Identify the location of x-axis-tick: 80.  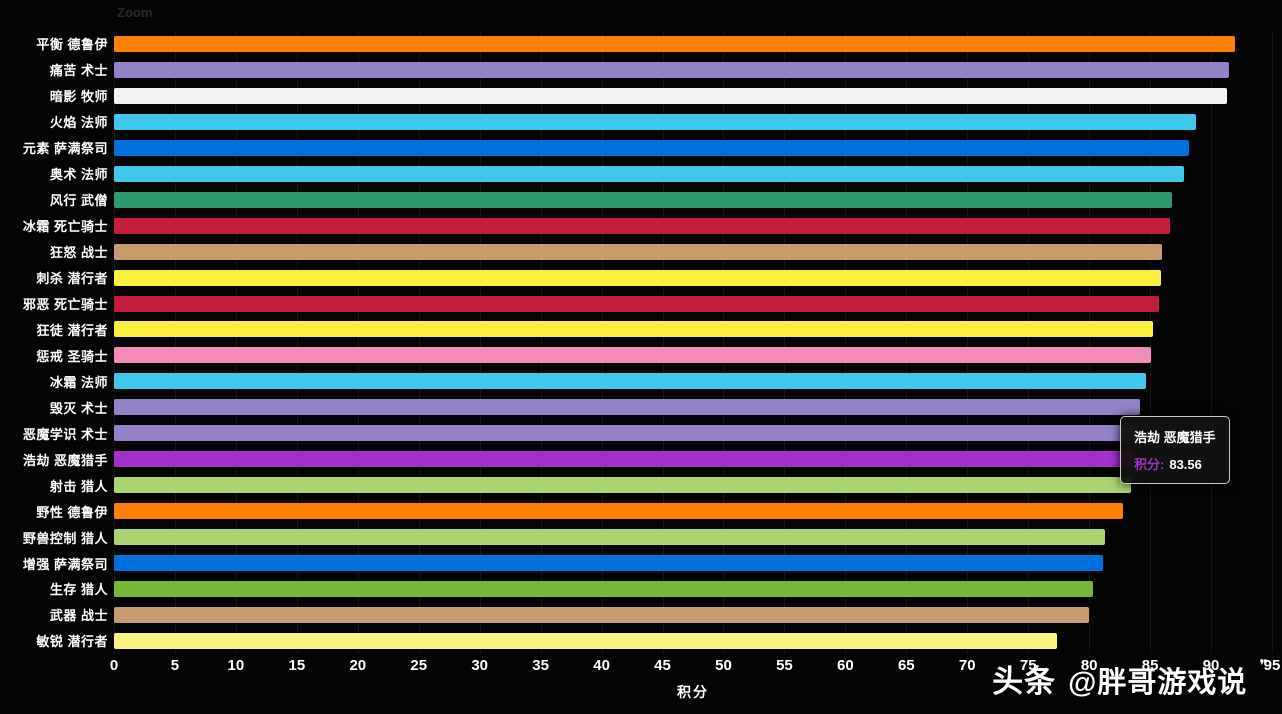
(1089, 665).